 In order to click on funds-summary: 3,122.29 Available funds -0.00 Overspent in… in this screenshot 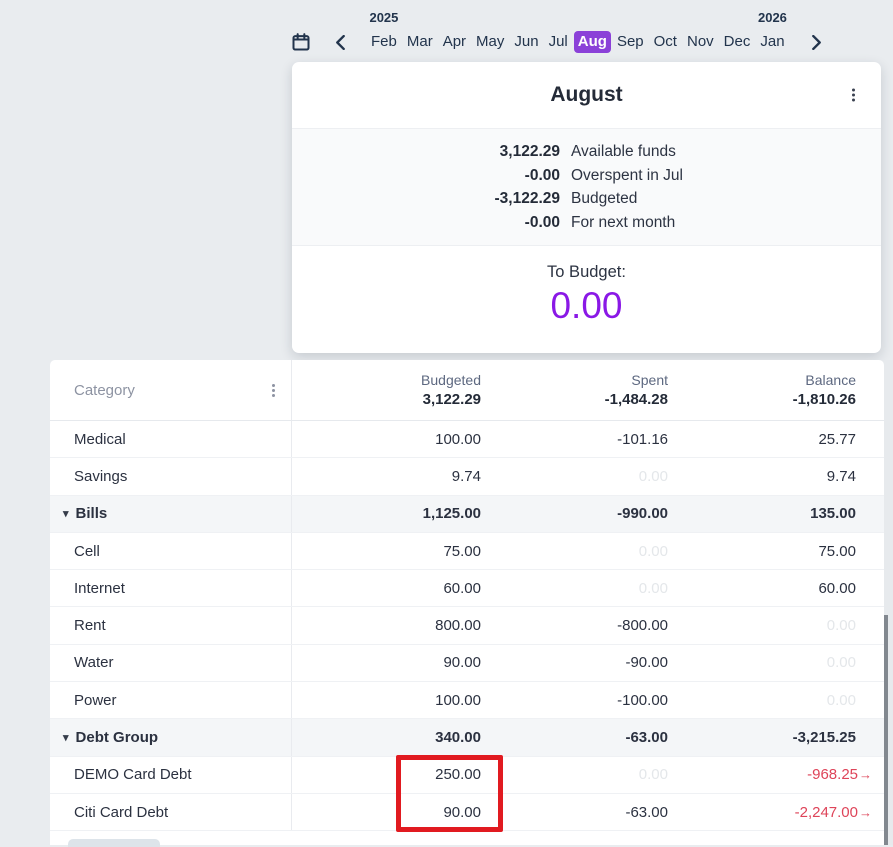, I will do `click(586, 187)`.